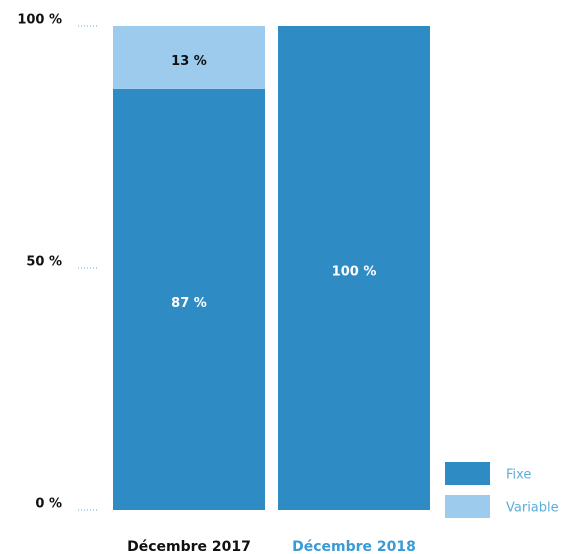 The height and width of the screenshot is (554, 578). I want to click on x-tick-label: Décembre 2017, so click(189, 546).